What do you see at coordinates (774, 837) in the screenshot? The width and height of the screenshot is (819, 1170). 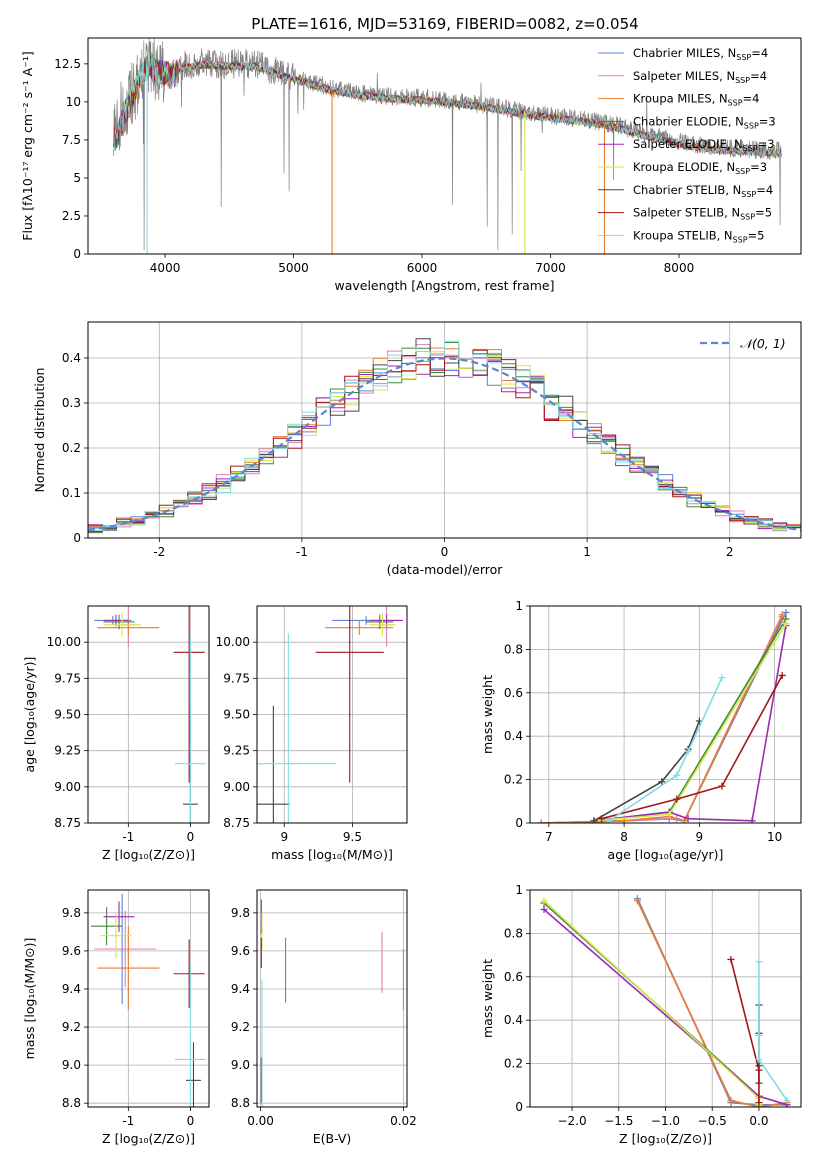 I see `x-tick-label: 10` at bounding box center [774, 837].